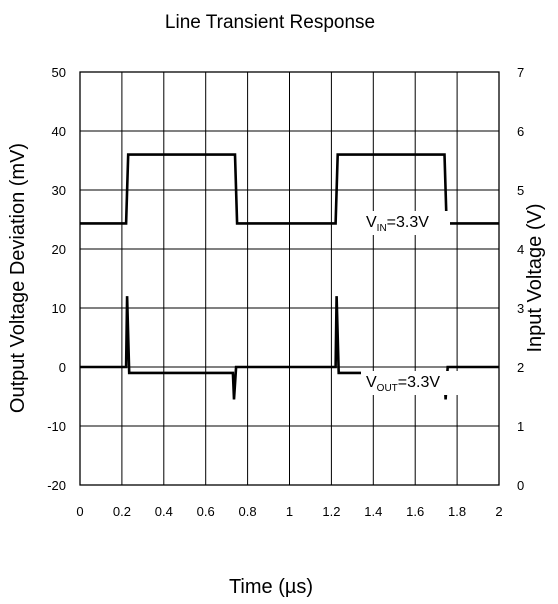  Describe the element at coordinates (164, 511) in the screenshot. I see `x-tick-label: 0.4` at that location.